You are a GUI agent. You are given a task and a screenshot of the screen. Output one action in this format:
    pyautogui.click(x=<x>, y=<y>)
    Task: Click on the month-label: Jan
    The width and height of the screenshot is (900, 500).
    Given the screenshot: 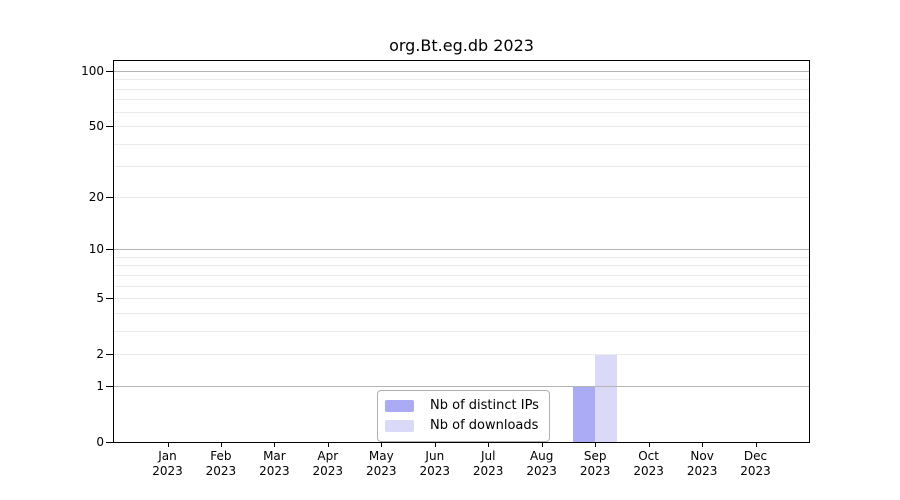 What is the action you would take?
    pyautogui.click(x=167, y=456)
    